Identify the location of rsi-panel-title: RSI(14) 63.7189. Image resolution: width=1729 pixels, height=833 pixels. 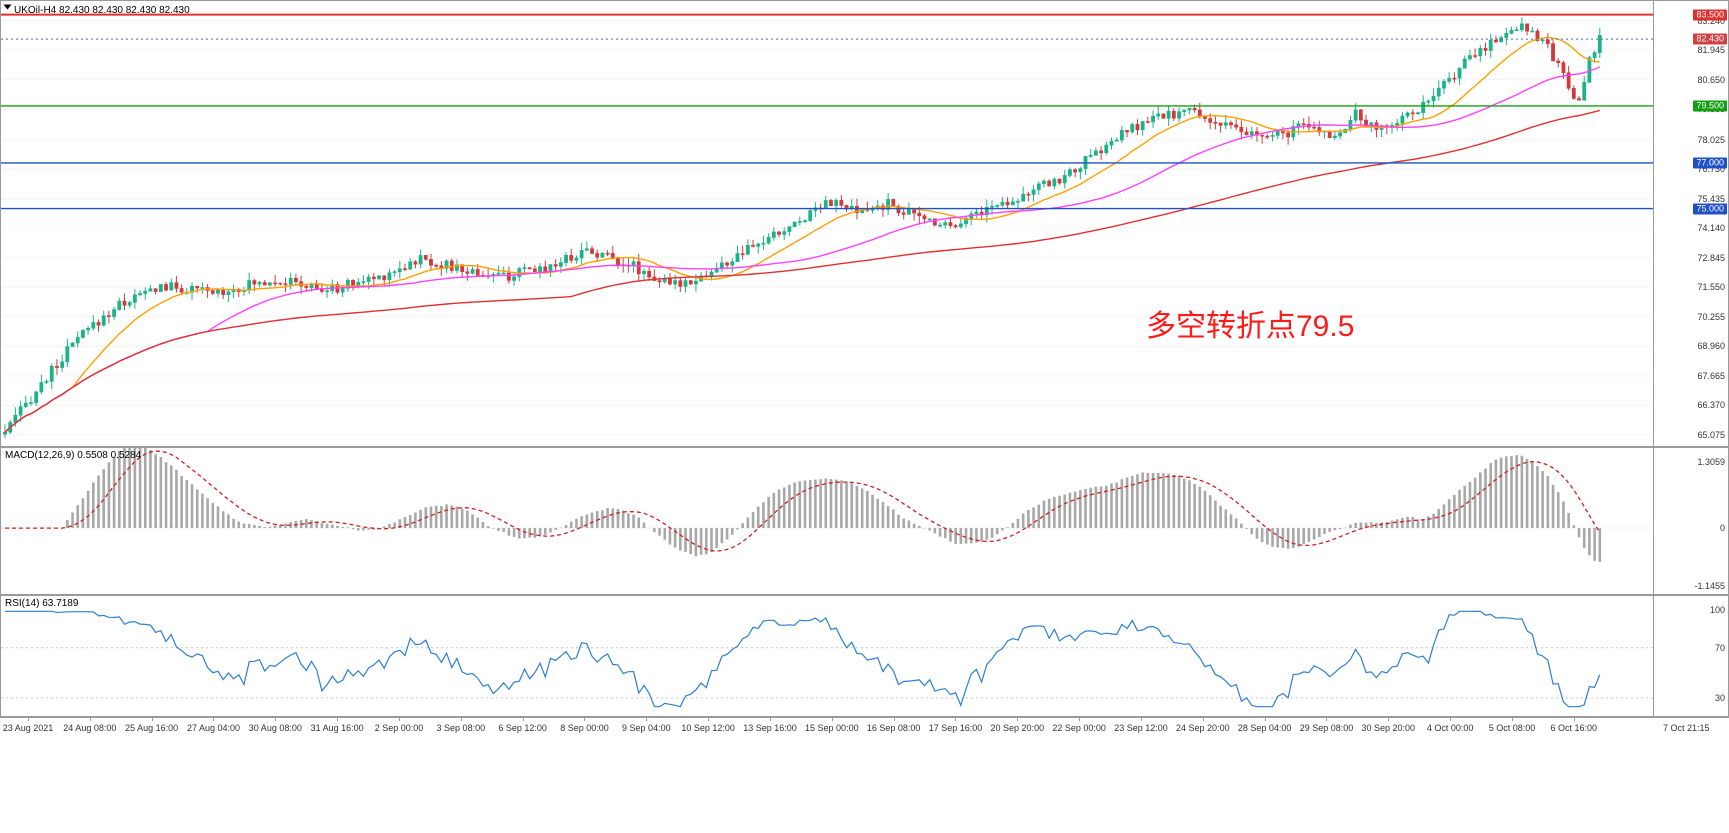
(42, 603).